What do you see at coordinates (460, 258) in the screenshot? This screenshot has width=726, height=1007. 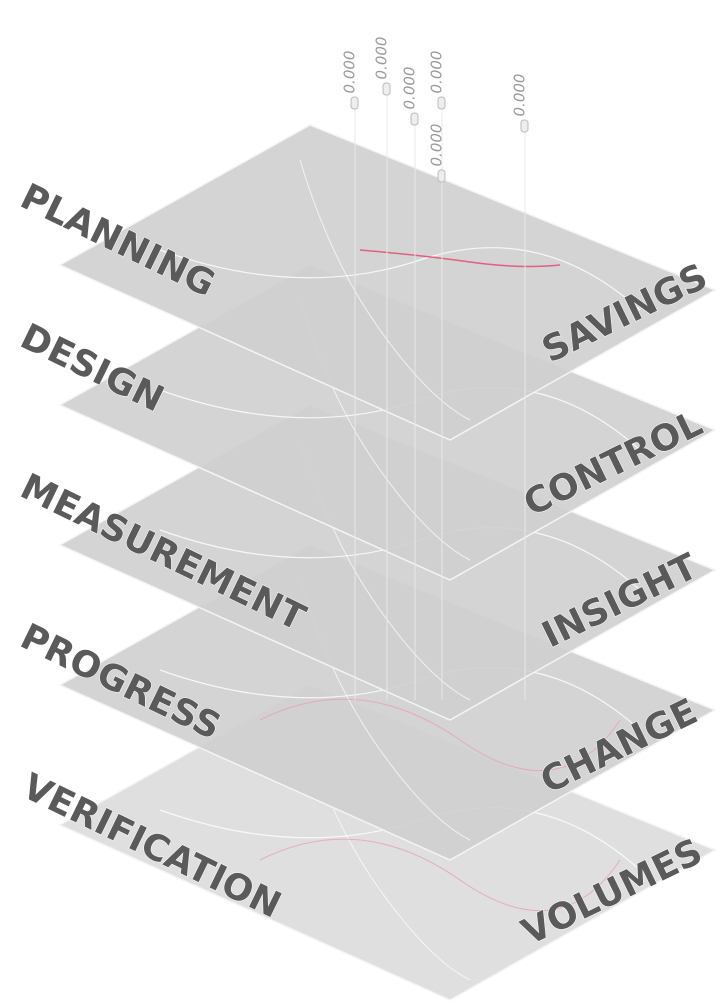 I see `river-top` at bounding box center [460, 258].